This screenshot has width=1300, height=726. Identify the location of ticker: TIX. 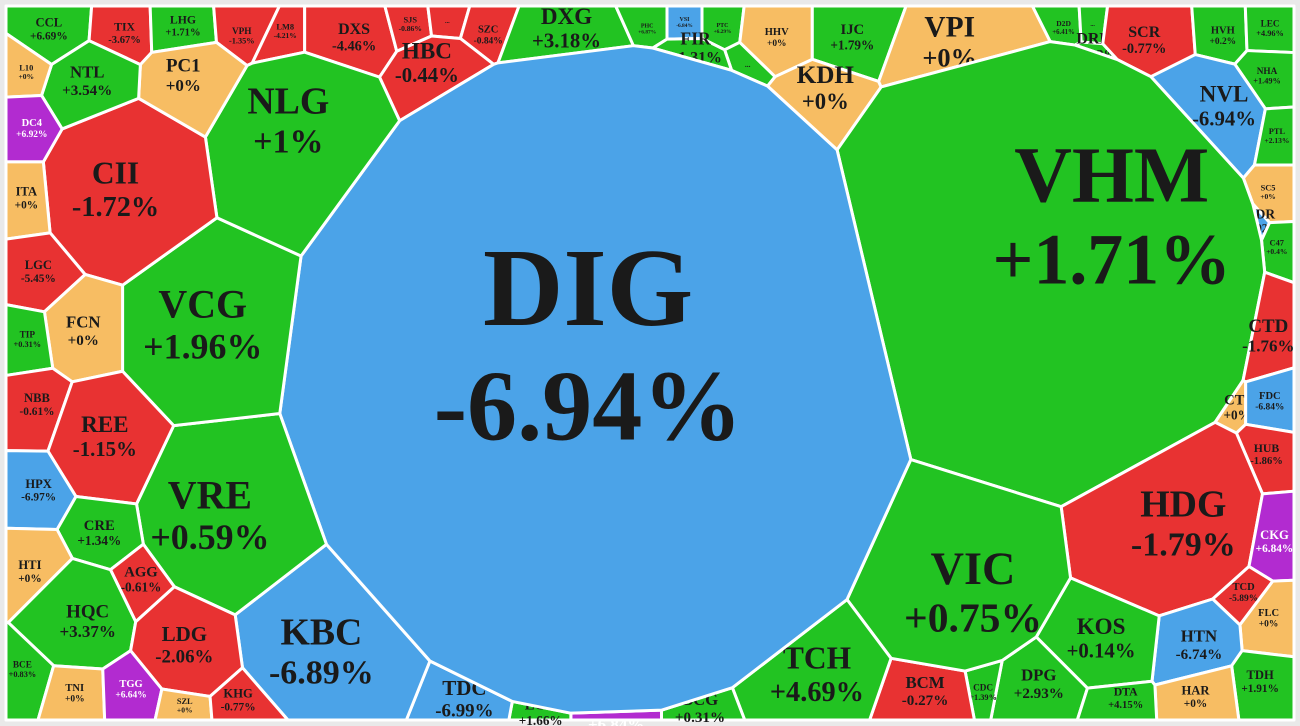
(124, 27).